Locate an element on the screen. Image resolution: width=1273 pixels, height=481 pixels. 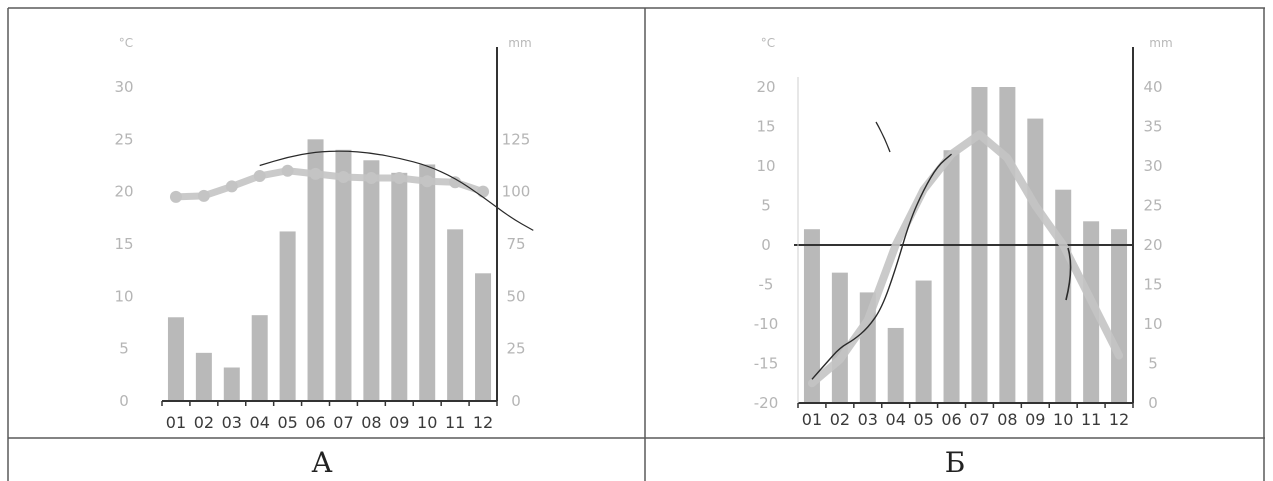
caption-b: Б is located at coordinates (955, 462).